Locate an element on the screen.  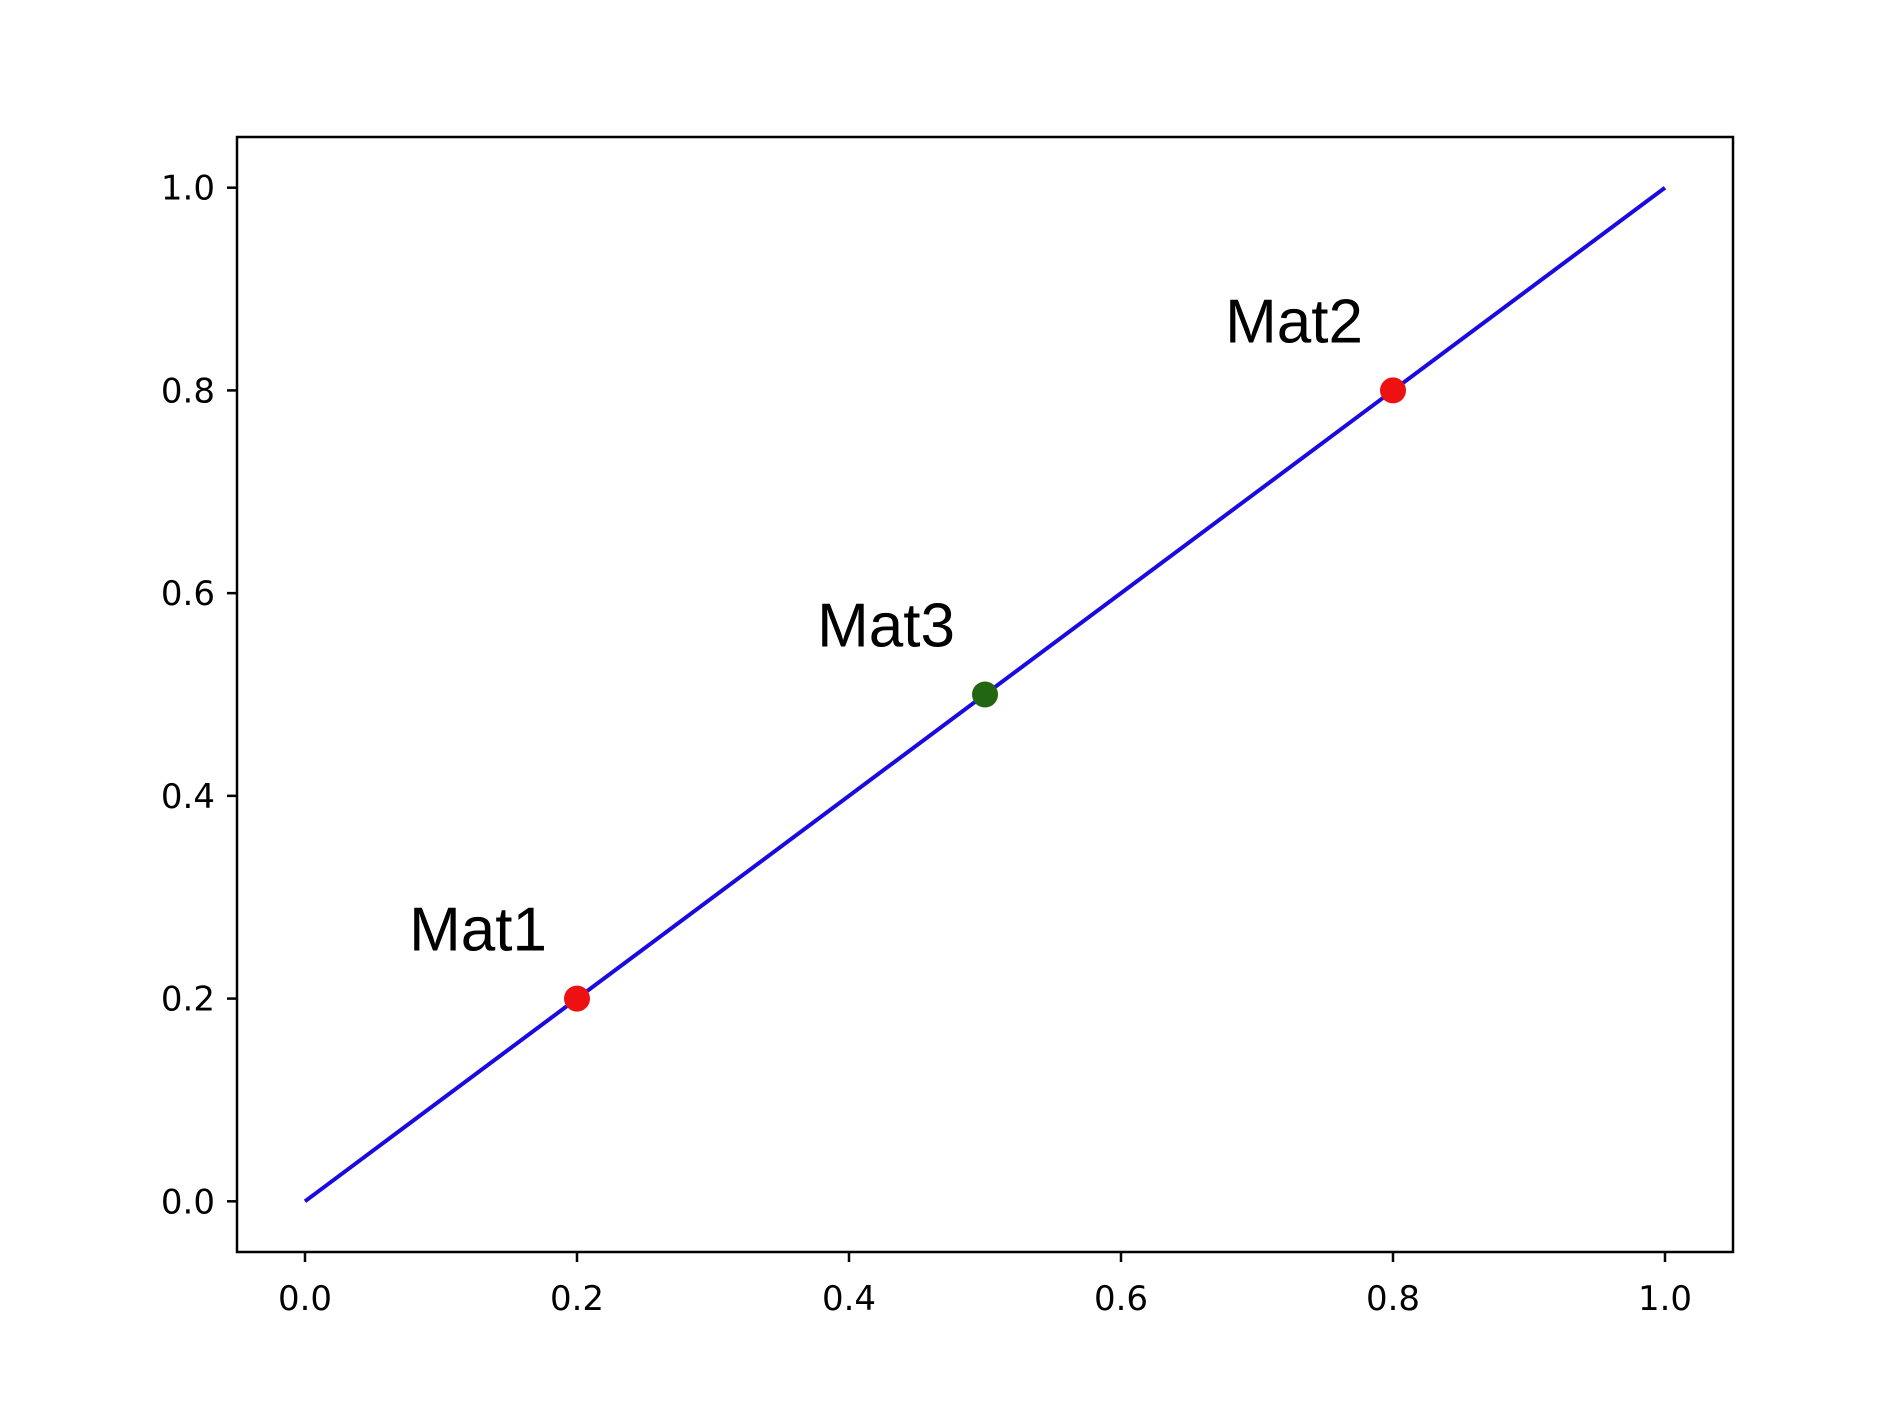
point-label-mat3: Mat3 is located at coordinates (886, 626).